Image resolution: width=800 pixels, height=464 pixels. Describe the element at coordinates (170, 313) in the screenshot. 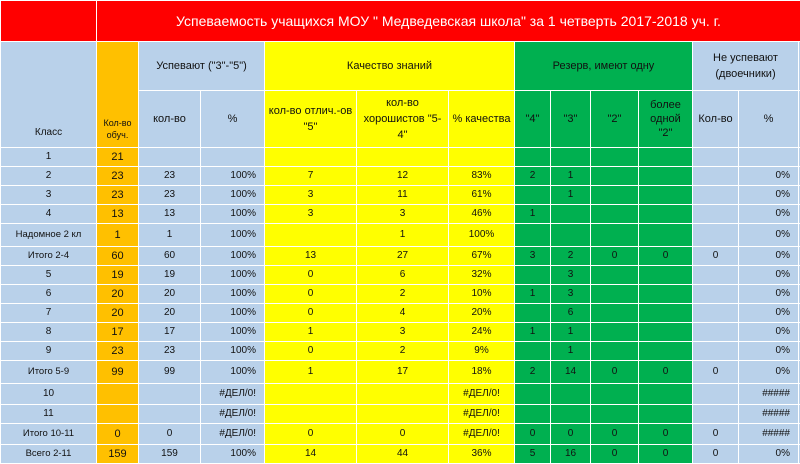

I see `cell-passing-count: 20` at that location.